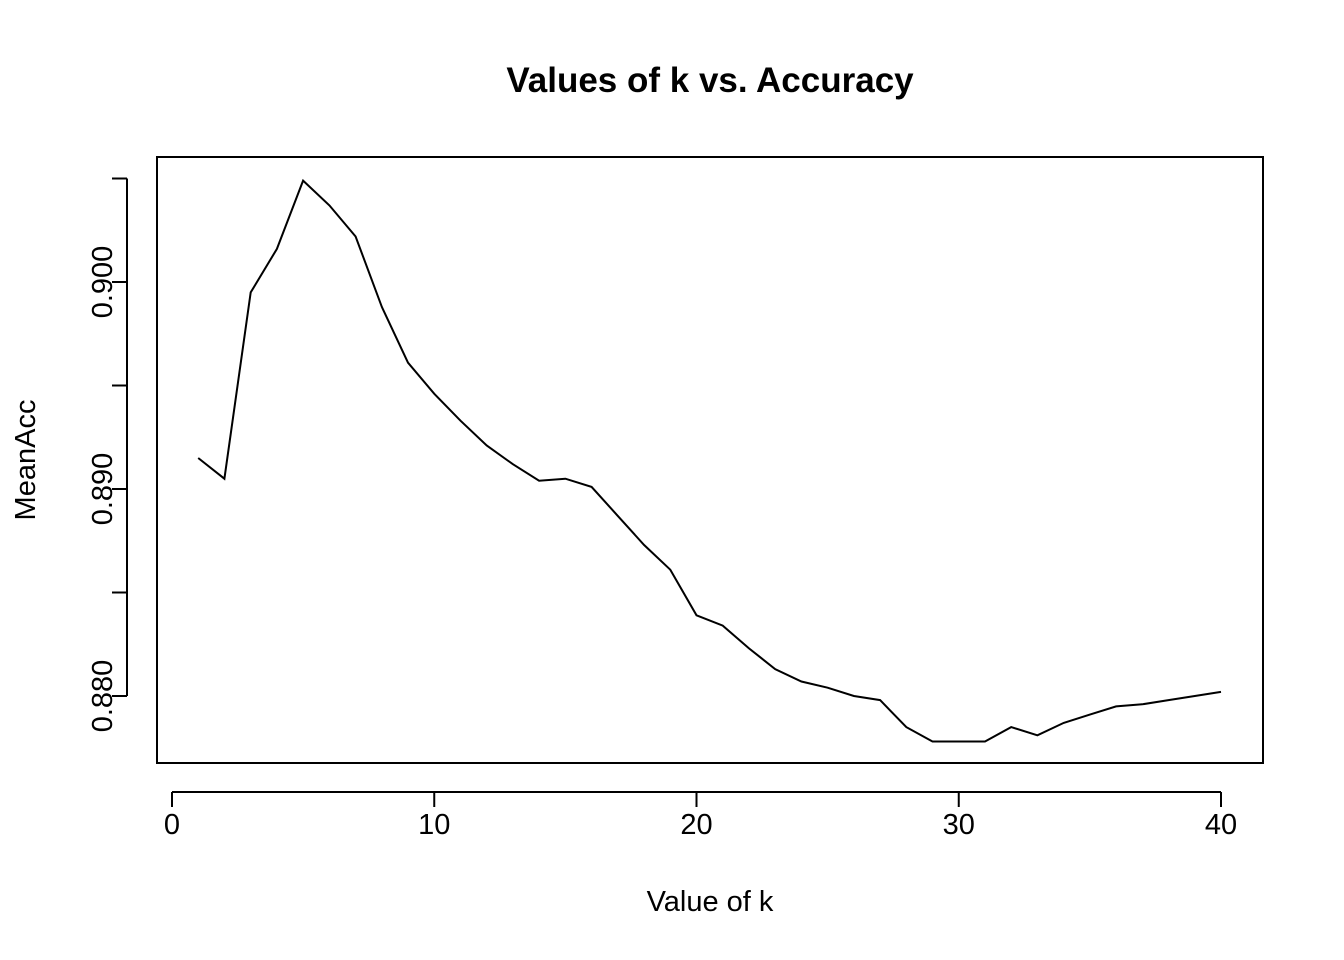 The height and width of the screenshot is (960, 1344). Describe the element at coordinates (26, 460) in the screenshot. I see `y-axis-label: MeanAcc` at that location.